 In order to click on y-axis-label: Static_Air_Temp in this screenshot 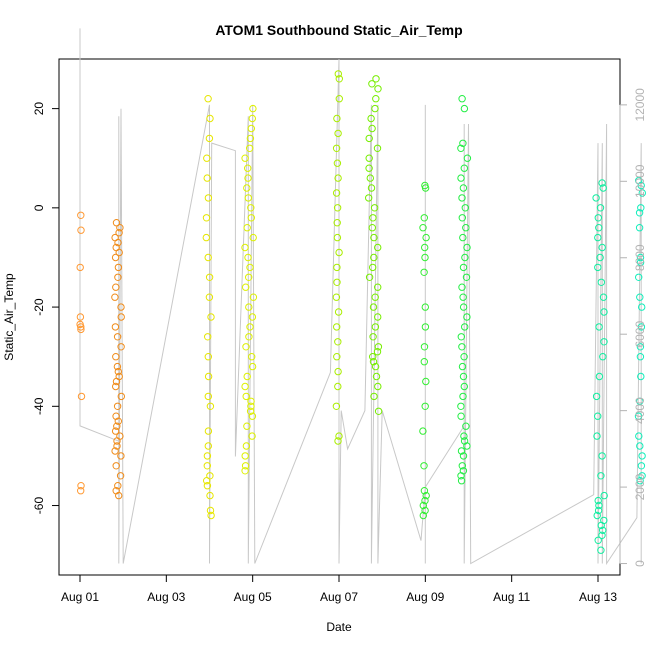, I will do `click(9, 317)`.